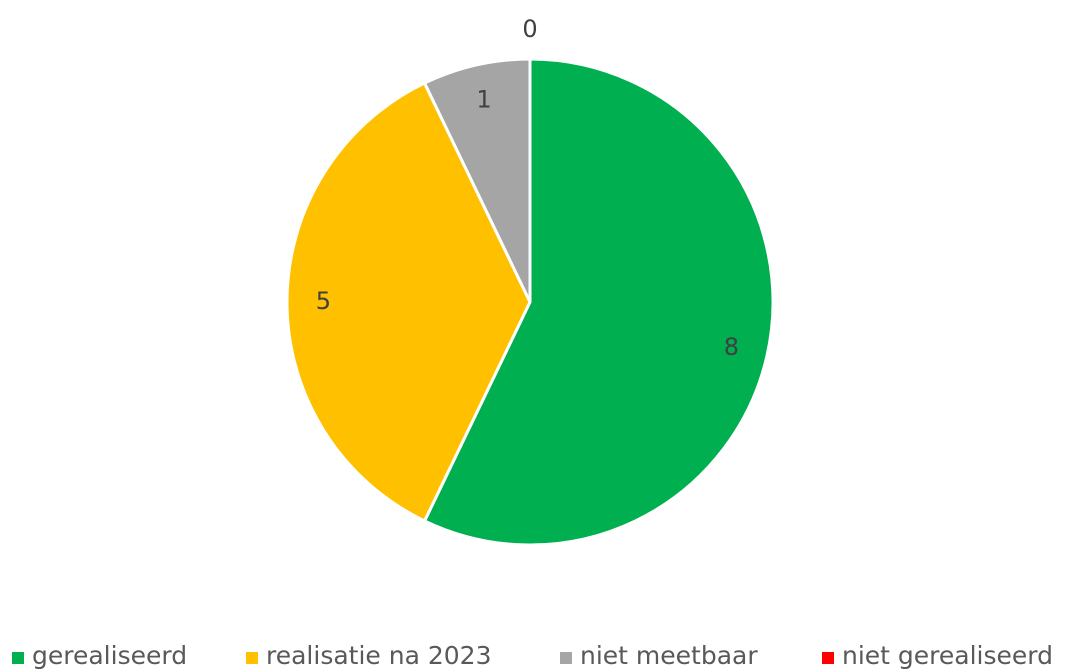 The width and height of the screenshot is (1070, 670). I want to click on legend-label: realisatie na 2023, so click(378, 655).